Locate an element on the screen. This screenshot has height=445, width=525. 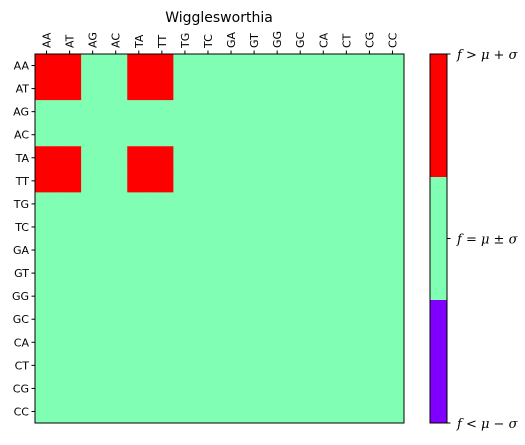
y-tick-label: TC is located at coordinates (21, 227).